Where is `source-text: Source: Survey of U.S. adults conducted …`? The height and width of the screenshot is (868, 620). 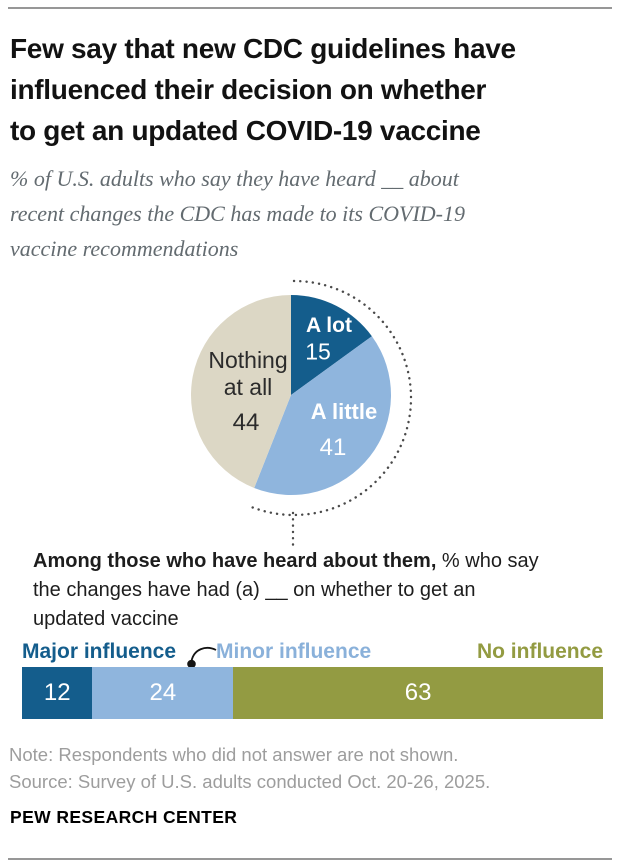 source-text: Source: Survey of U.S. adults conducted … is located at coordinates (250, 781).